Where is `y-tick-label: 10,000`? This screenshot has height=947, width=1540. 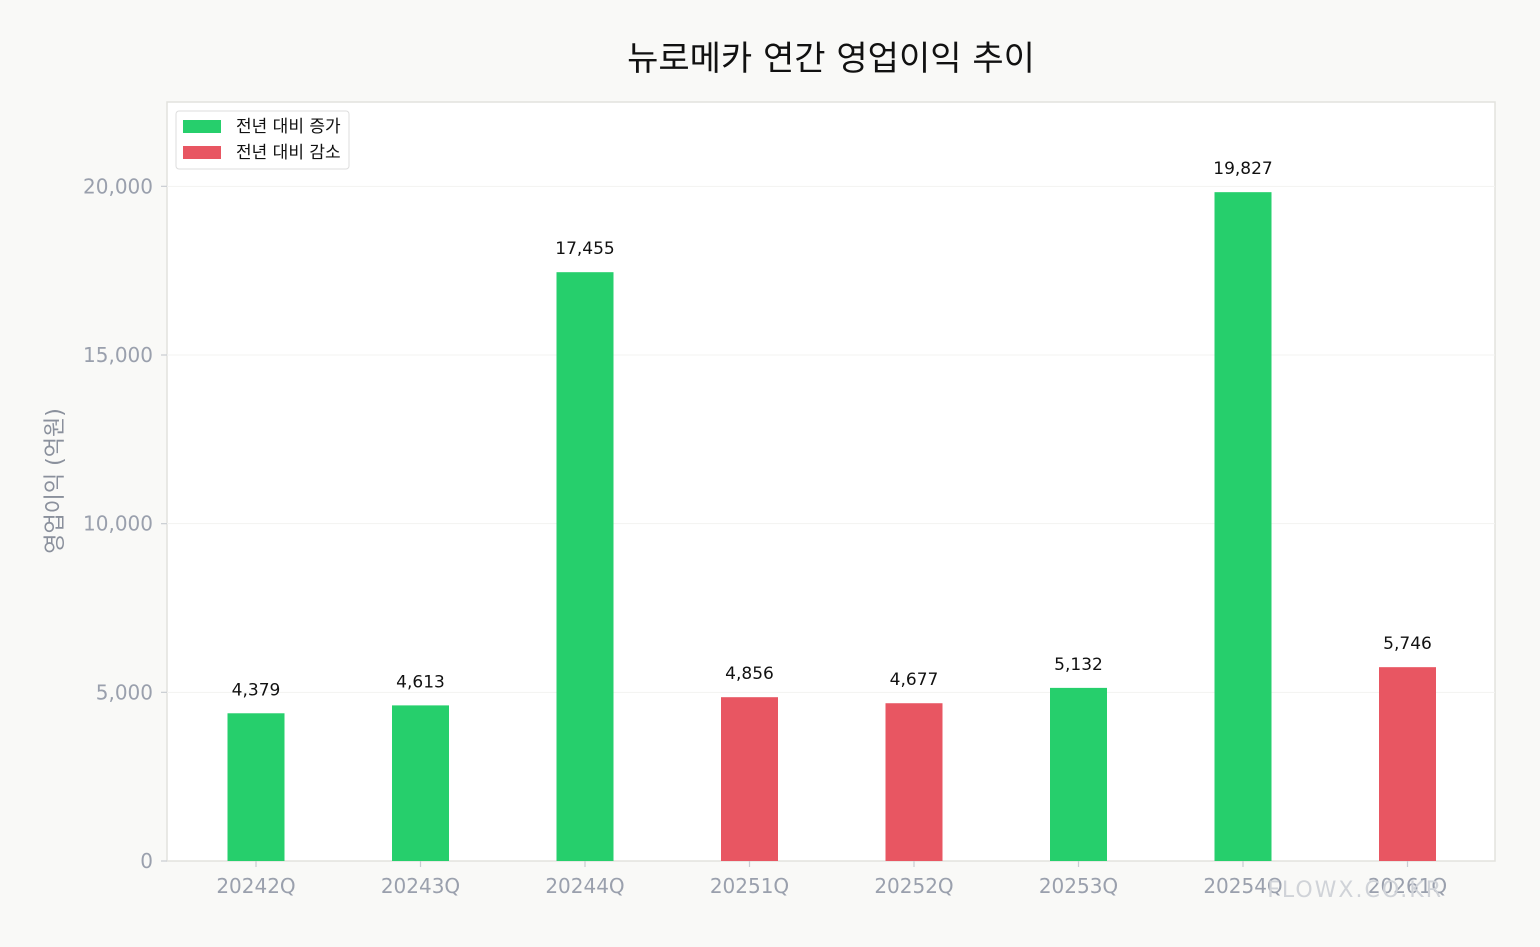 y-tick-label: 10,000 is located at coordinates (118, 524).